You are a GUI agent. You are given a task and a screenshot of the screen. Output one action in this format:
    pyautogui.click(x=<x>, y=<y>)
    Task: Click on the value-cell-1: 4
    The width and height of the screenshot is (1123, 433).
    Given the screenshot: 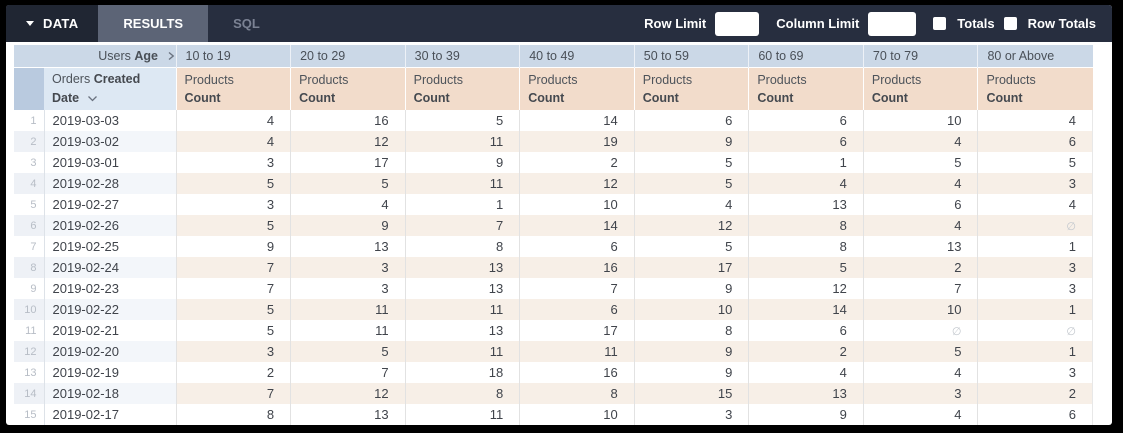 What is the action you would take?
    pyautogui.click(x=348, y=204)
    